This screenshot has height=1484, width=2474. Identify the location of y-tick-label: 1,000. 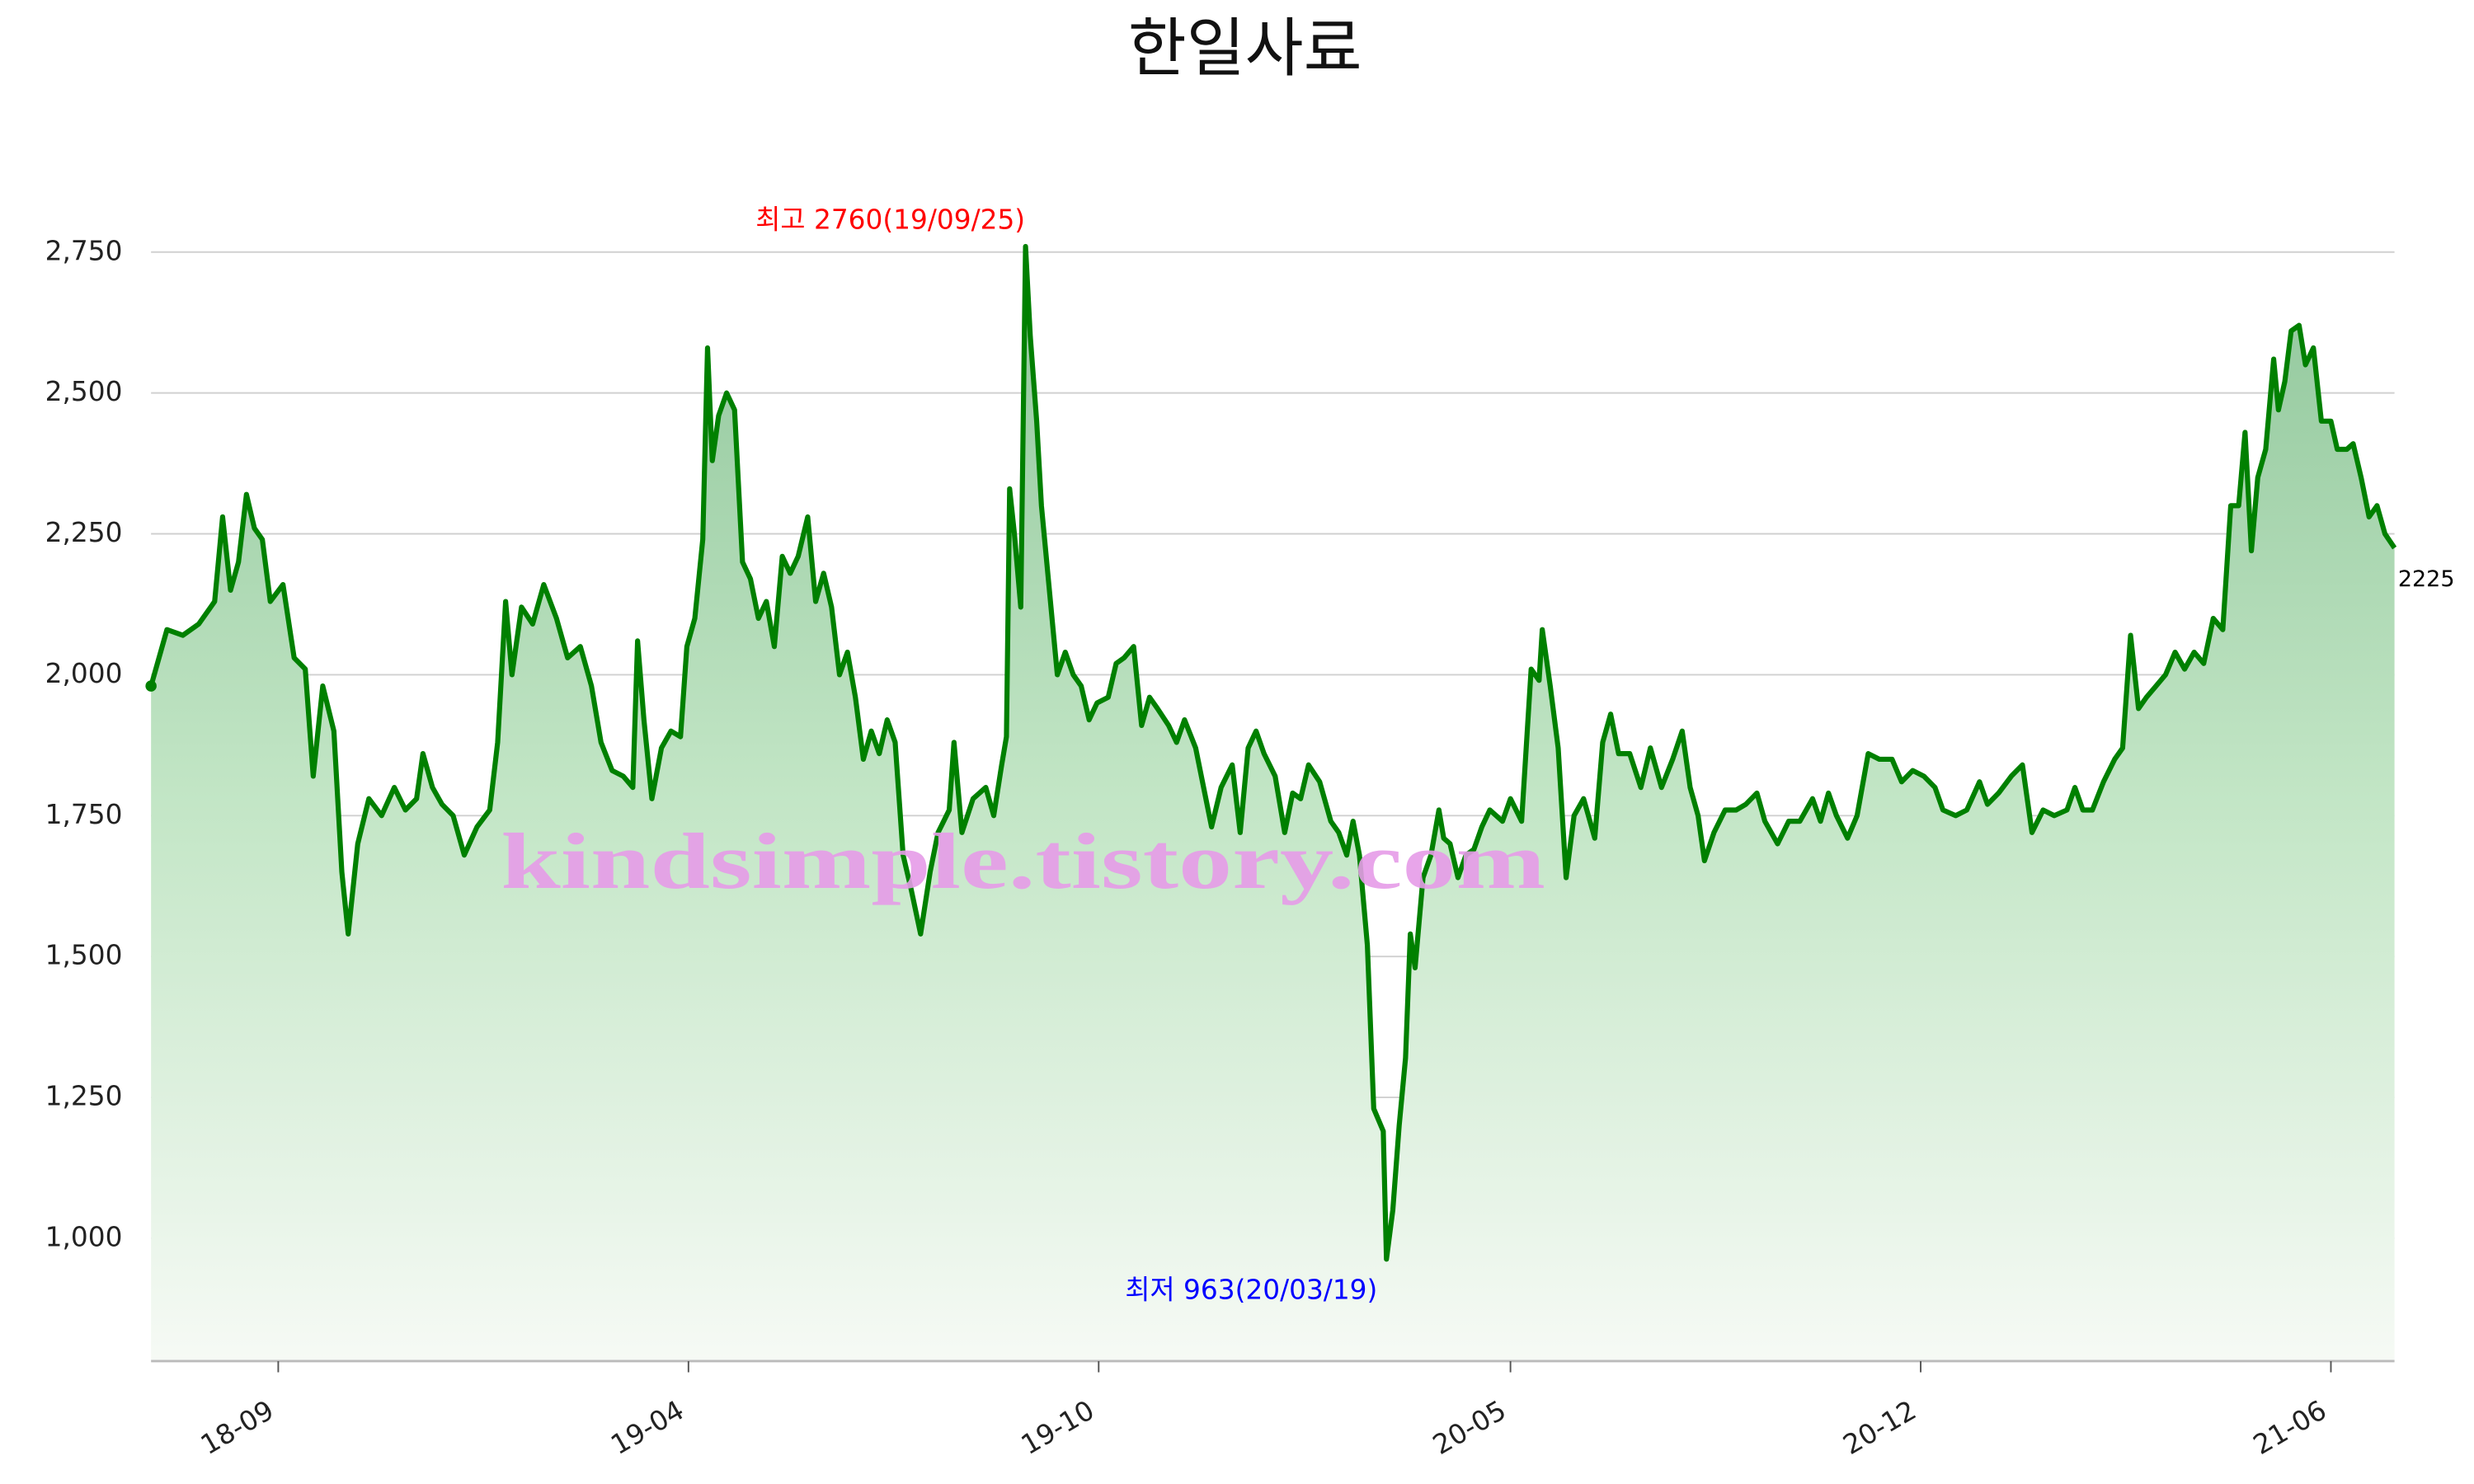
(84, 1236).